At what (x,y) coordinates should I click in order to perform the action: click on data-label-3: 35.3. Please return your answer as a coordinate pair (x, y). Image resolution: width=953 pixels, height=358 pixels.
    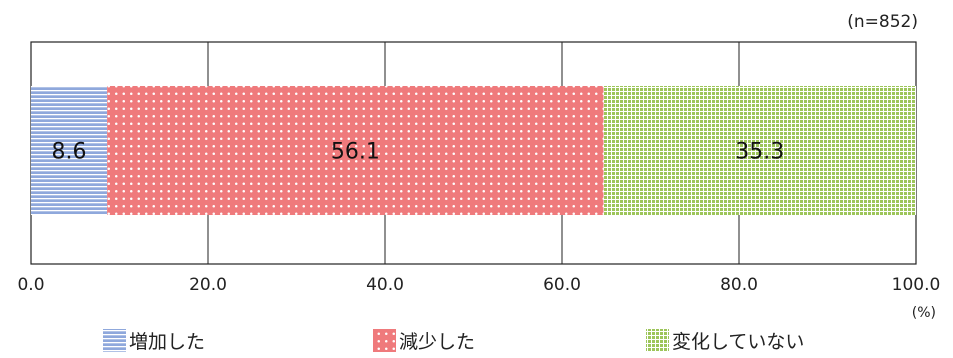
    Looking at the image, I should click on (759, 152).